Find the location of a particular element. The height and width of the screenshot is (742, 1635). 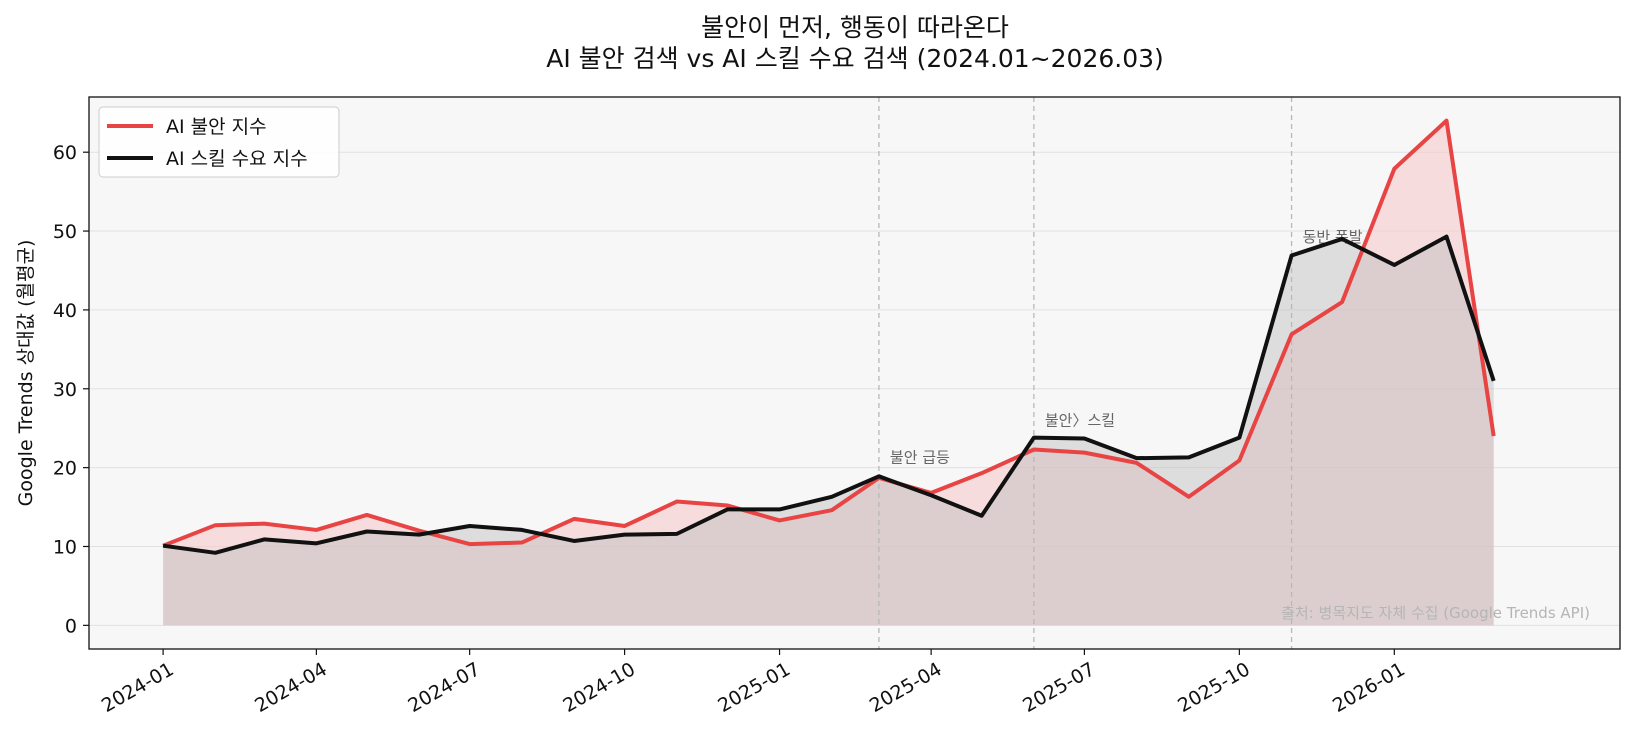

chart-title: 불안이 먼저, 행동이 따라온다 is located at coordinates (855, 27).